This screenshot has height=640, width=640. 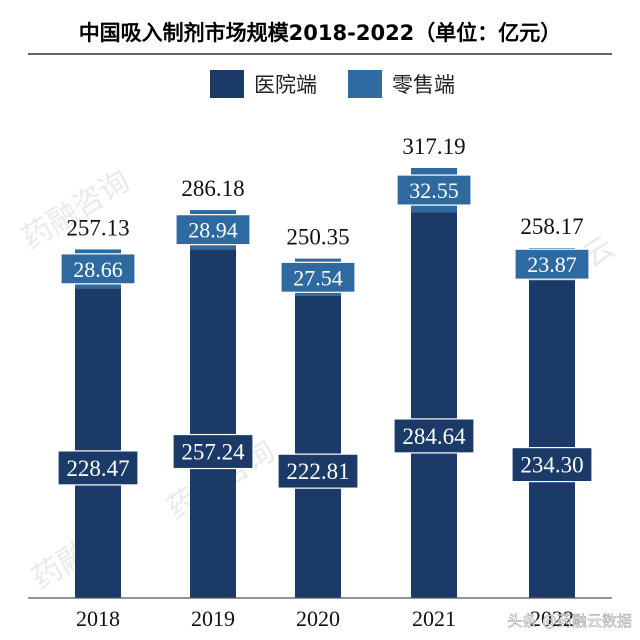 I want to click on footer-watermark: 头条 @药融云数据, so click(x=569, y=621).